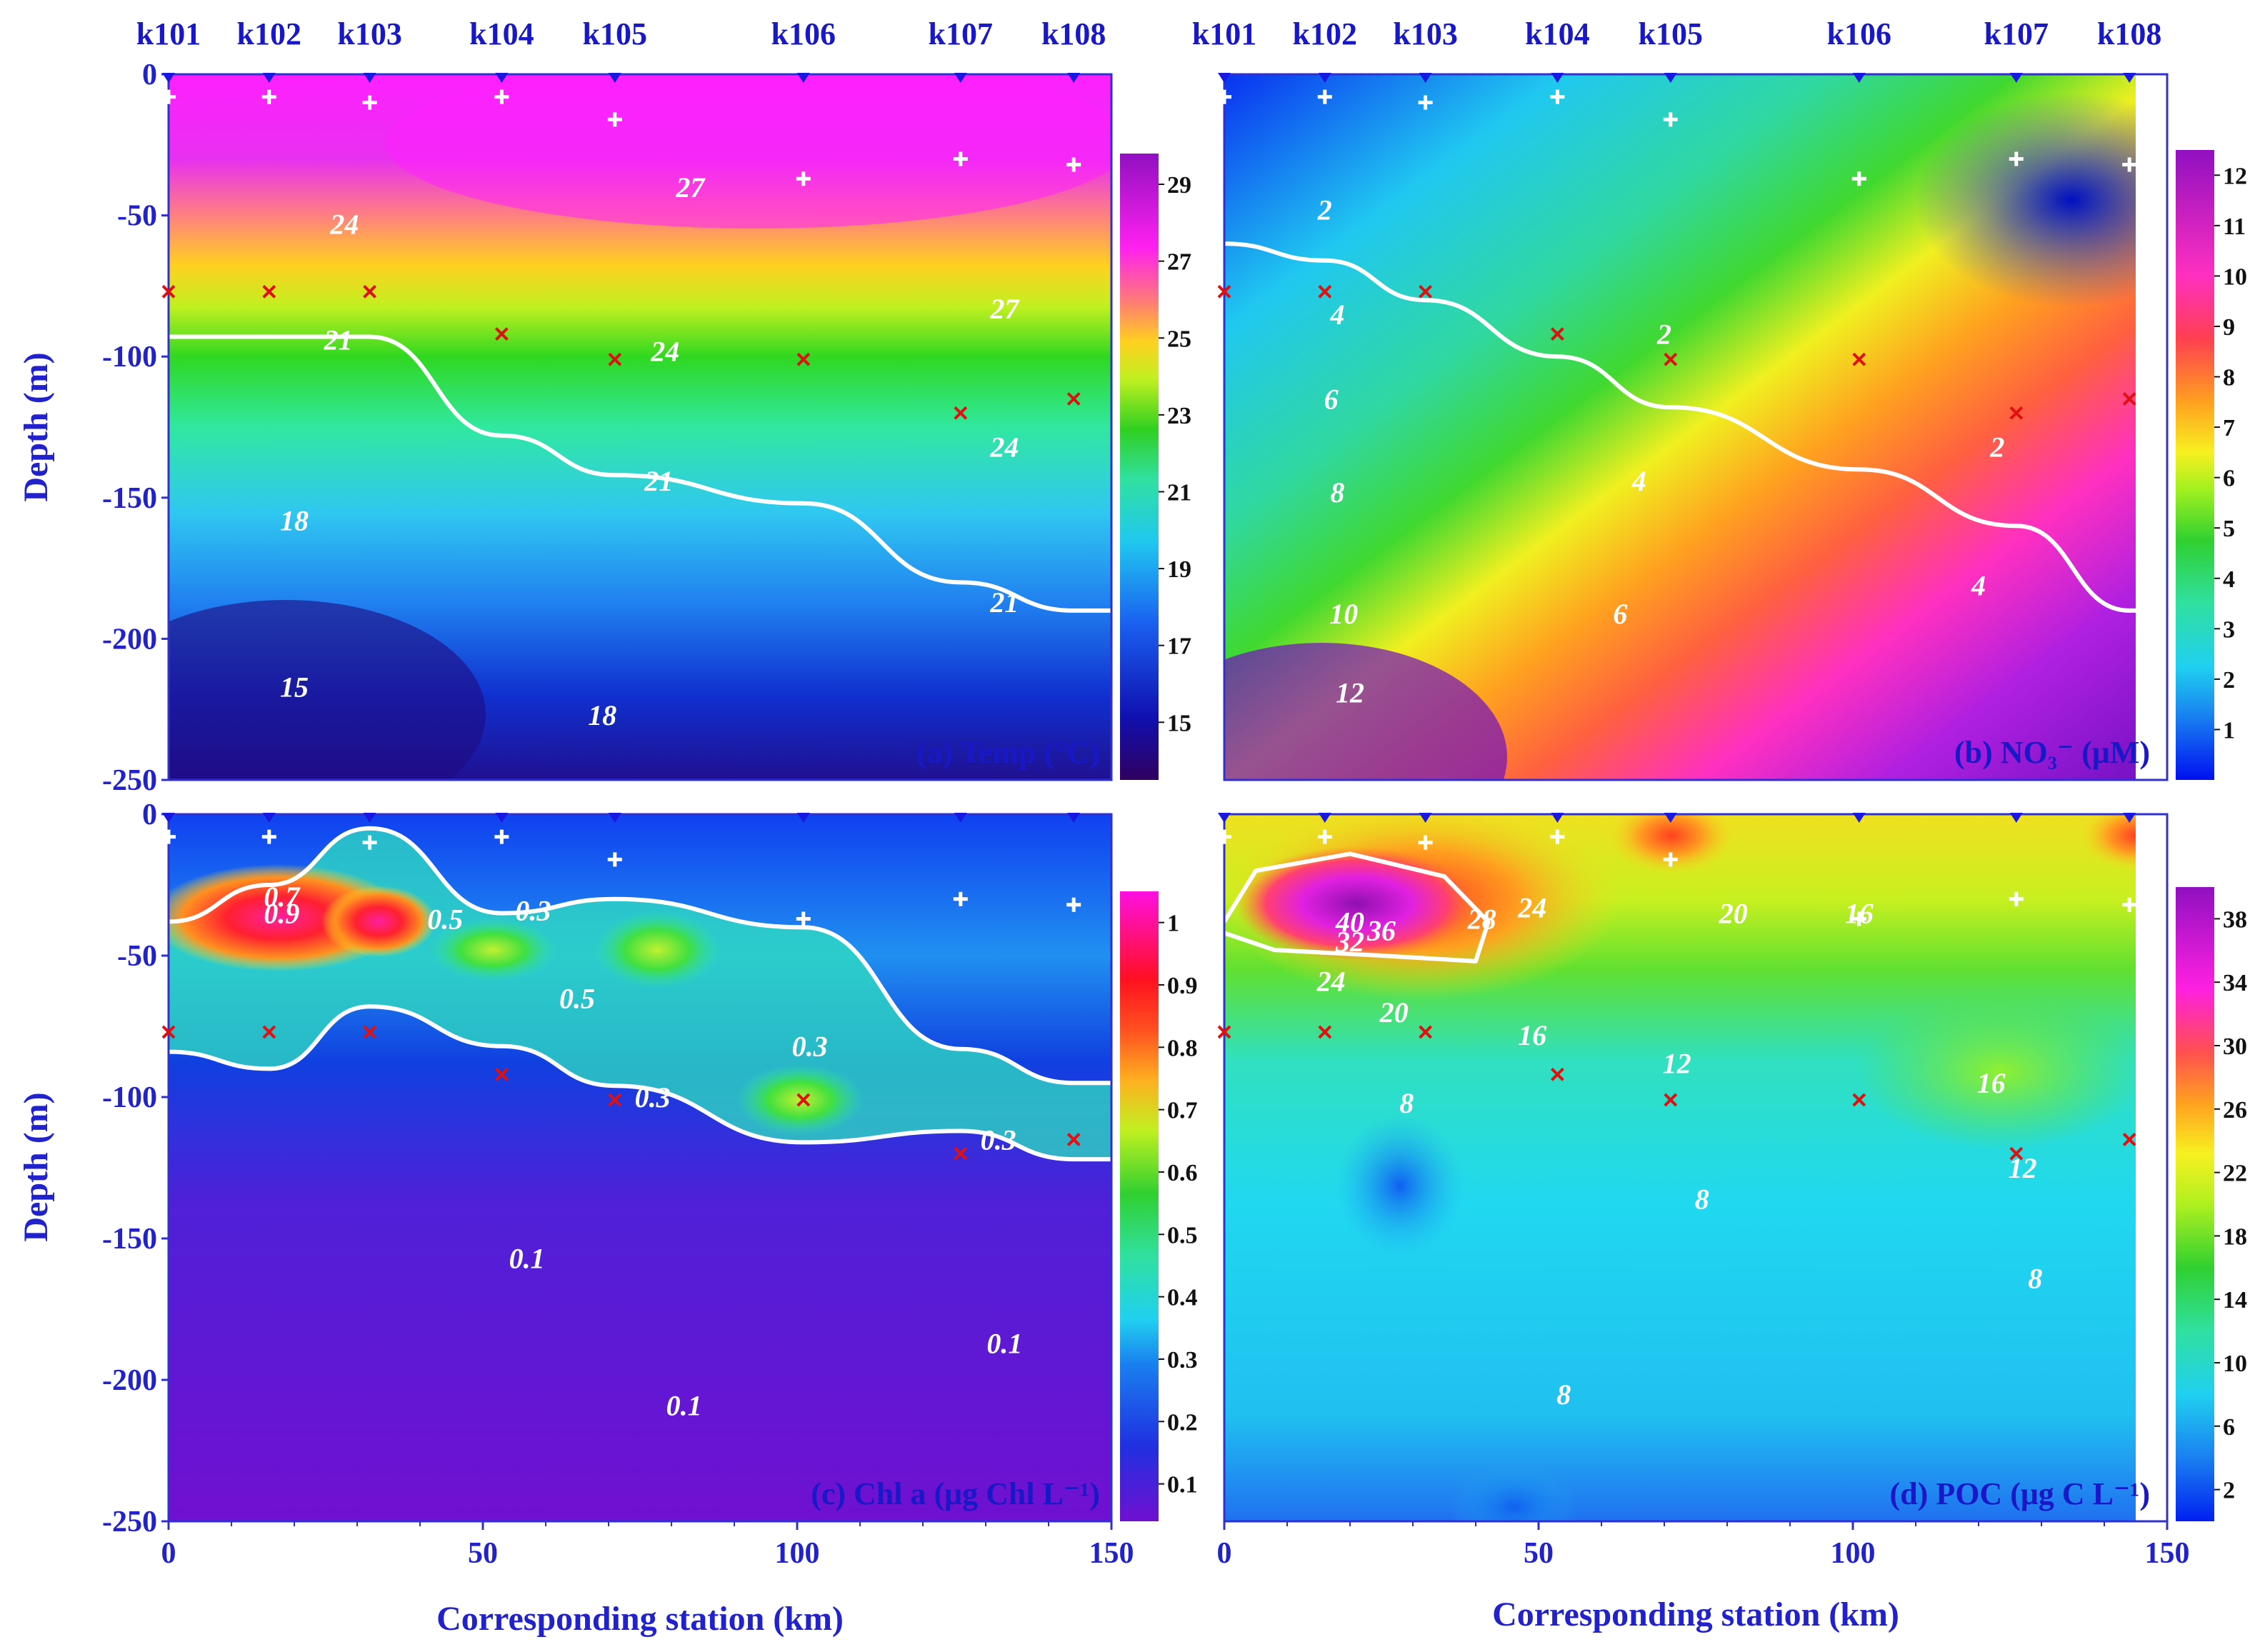 The height and width of the screenshot is (1652, 2265). What do you see at coordinates (135, 428) in the screenshot?
I see `axes-a: 0 -50 -100 -150 -200 -250` at bounding box center [135, 428].